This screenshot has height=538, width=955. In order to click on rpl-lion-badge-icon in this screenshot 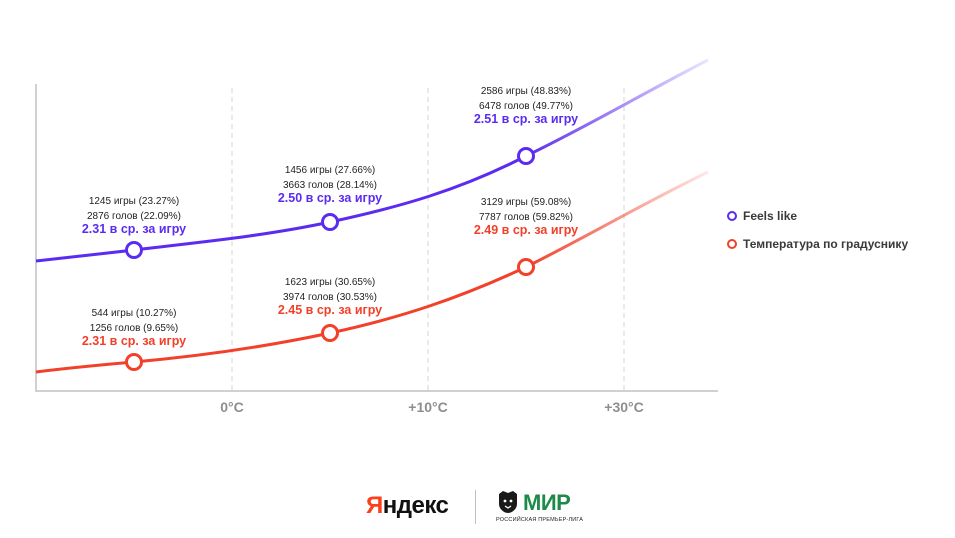, I will do `click(508, 502)`.